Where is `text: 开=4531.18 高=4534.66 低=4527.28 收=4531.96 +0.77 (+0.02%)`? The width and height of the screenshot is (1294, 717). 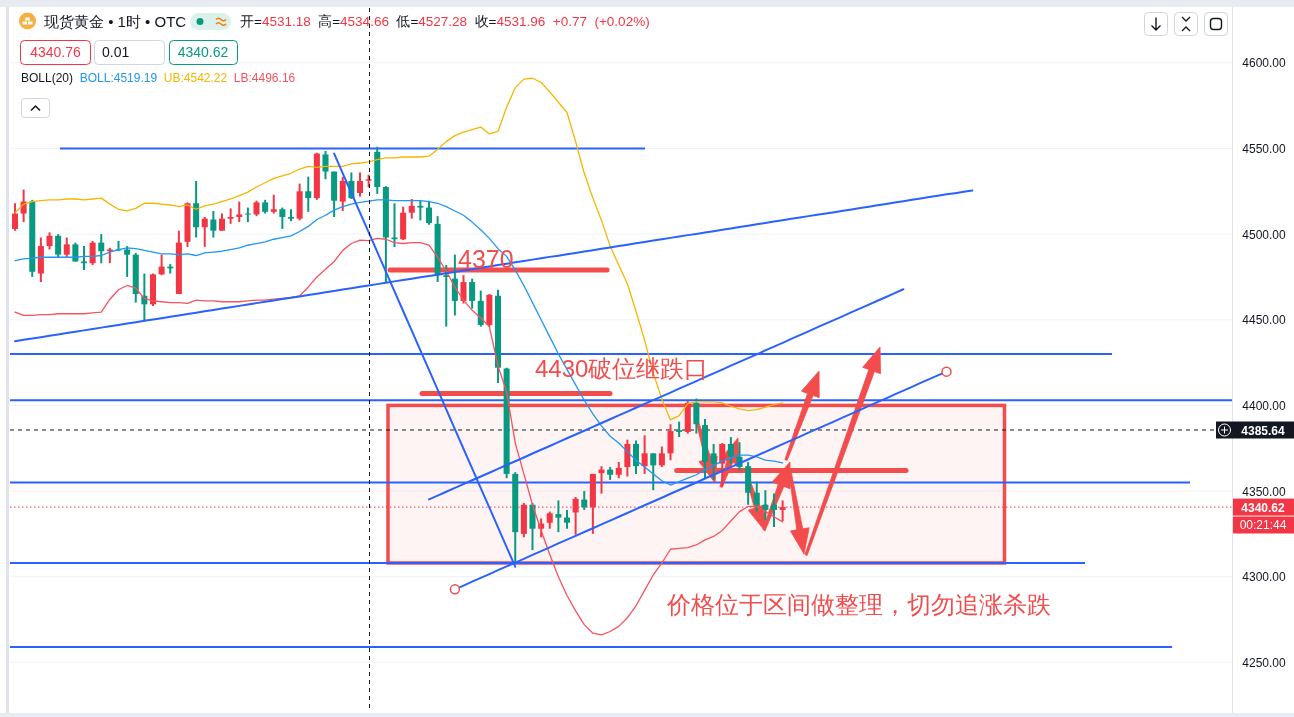
text: 开=4531.18 高=4534.66 低=4527.28 收=4531.96 +0.77 (+0.02%) is located at coordinates (445, 21).